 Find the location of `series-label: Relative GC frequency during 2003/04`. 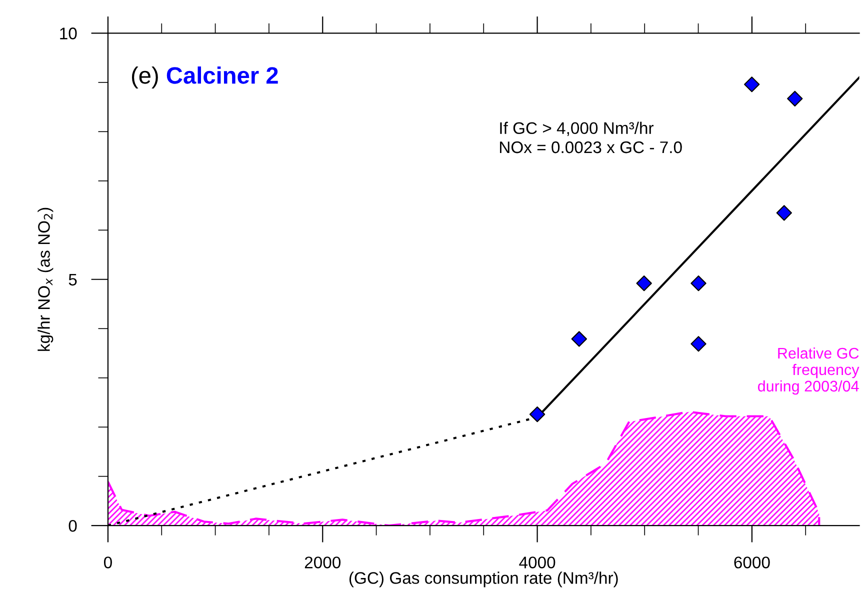

series-label: Relative GC frequency during 2003/04 is located at coordinates (809, 371).